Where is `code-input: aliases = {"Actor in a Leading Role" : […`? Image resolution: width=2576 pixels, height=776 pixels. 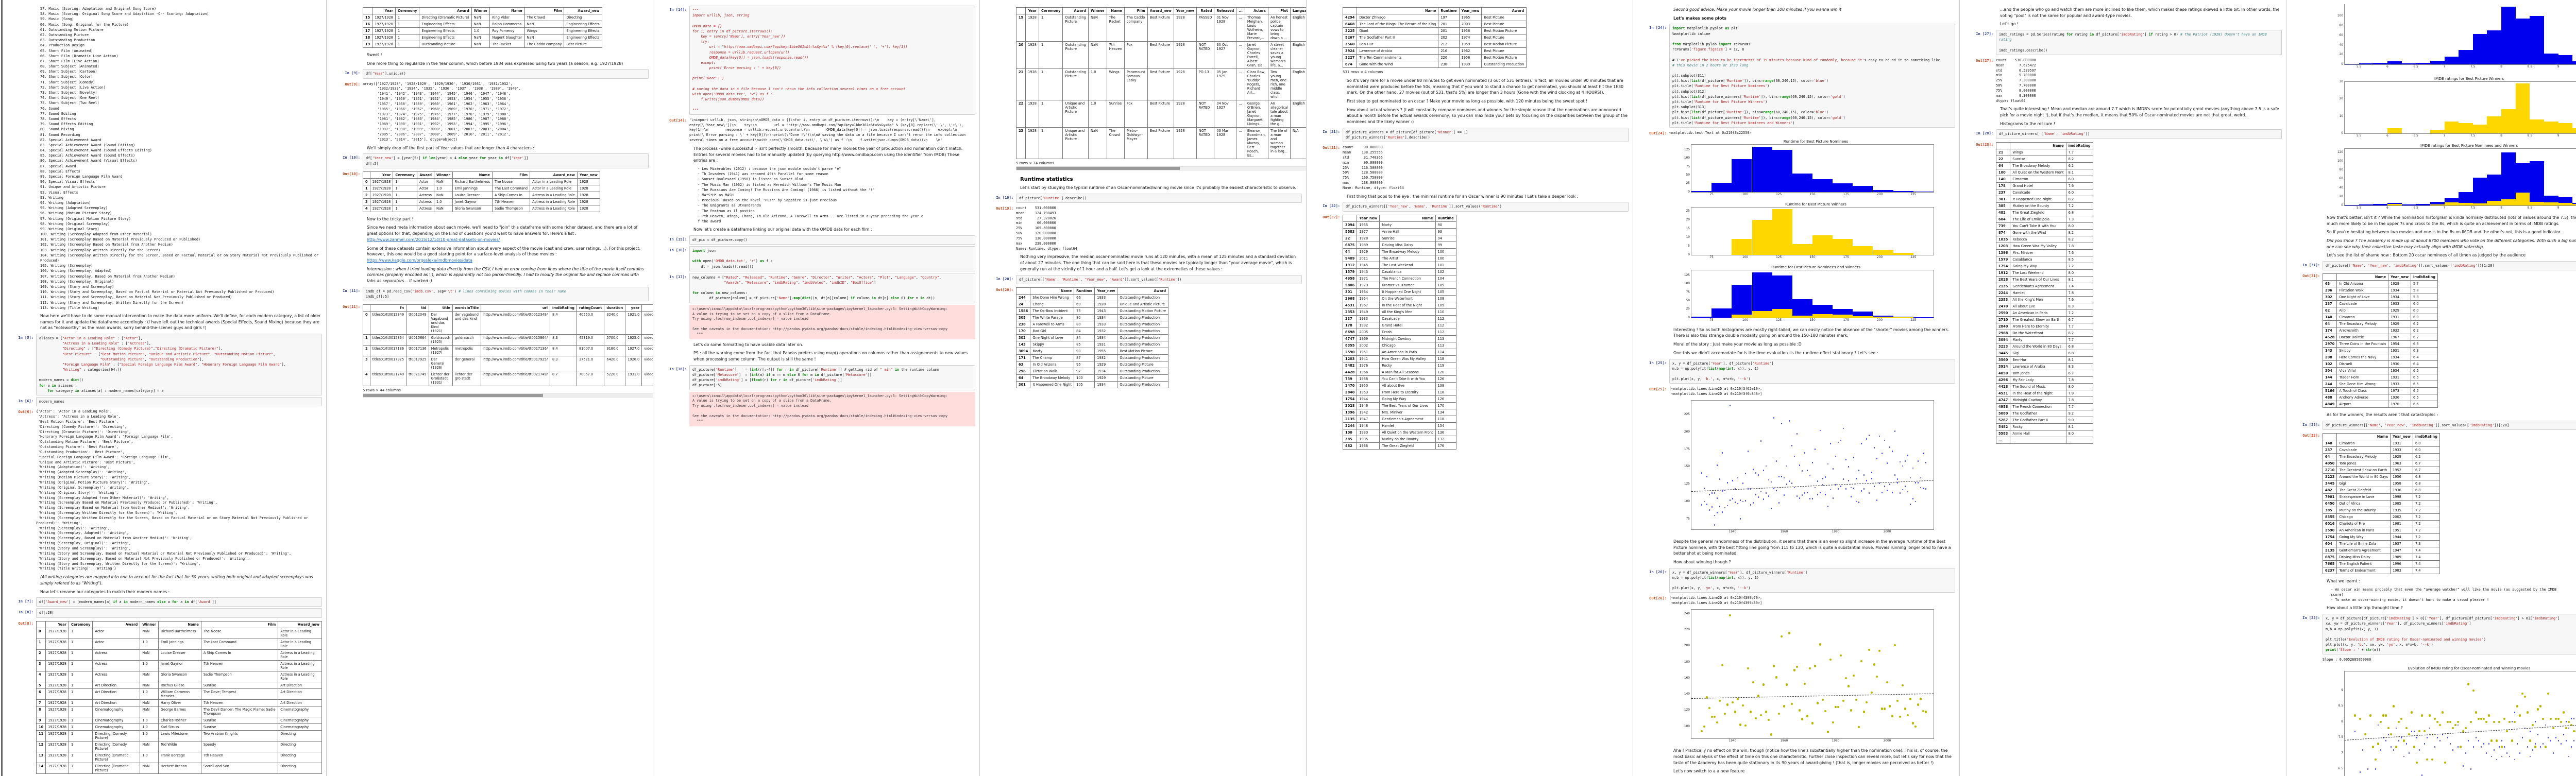 code-input: aliases = {"Actor in a Leading Role" : [… is located at coordinates (179, 364).